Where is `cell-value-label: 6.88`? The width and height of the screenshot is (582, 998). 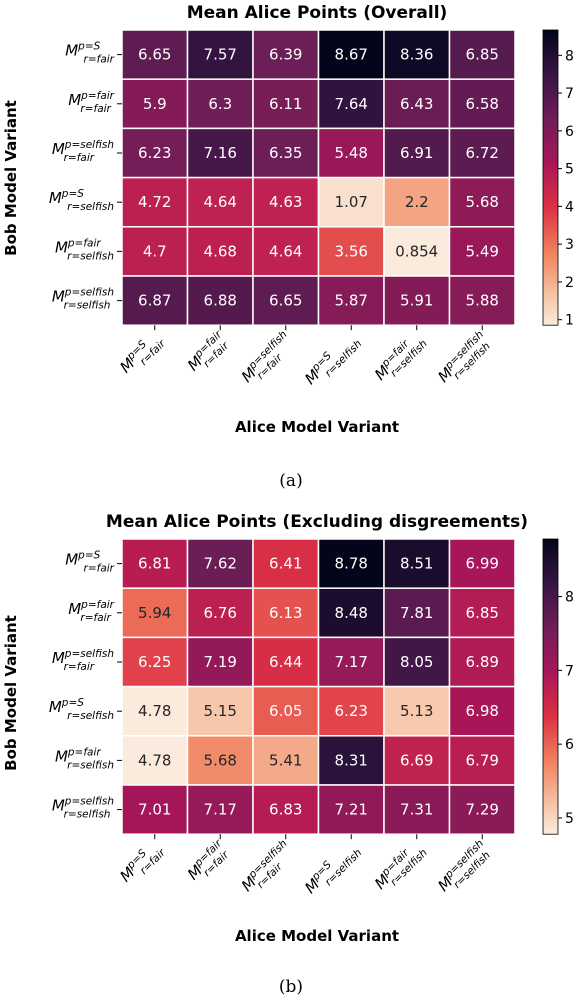 cell-value-label: 6.88 is located at coordinates (220, 301).